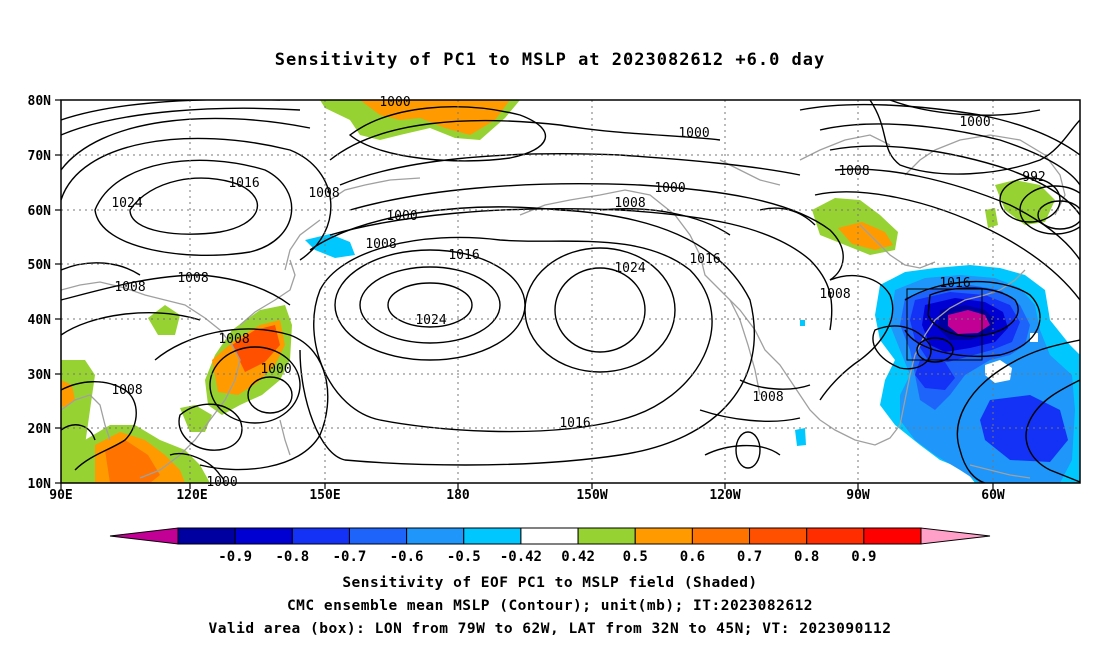  Describe the element at coordinates (40, 375) in the screenshot. I see `lat-label: 30N` at that location.